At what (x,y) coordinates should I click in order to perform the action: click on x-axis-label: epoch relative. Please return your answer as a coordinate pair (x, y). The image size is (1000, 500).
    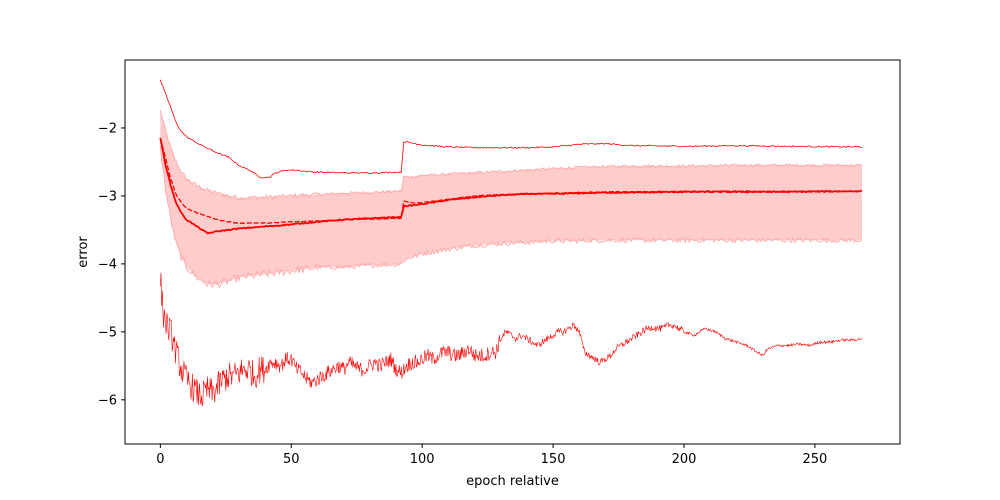
    Looking at the image, I should click on (512, 481).